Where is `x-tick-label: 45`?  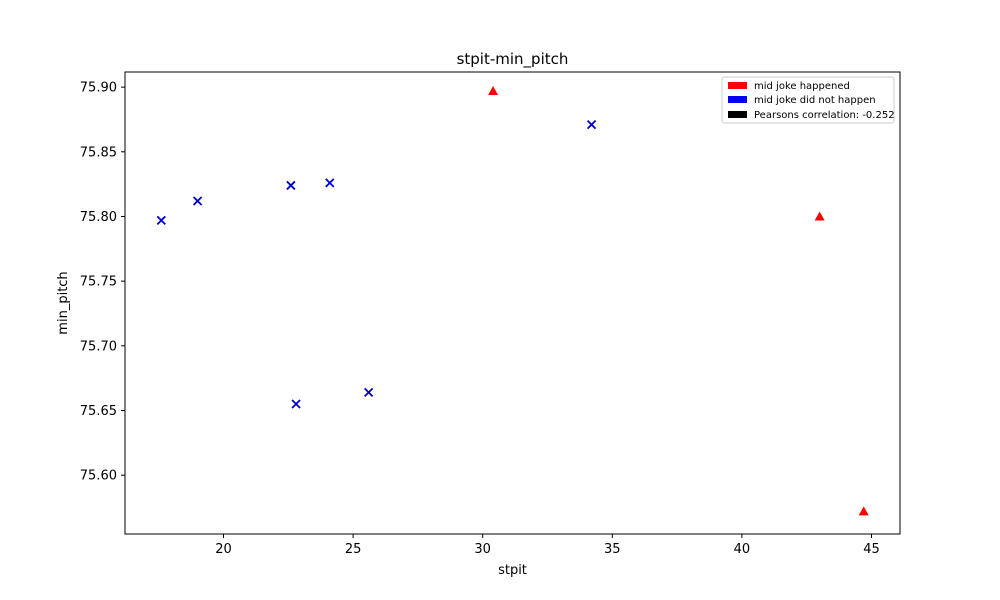
x-tick-label: 45 is located at coordinates (871, 549).